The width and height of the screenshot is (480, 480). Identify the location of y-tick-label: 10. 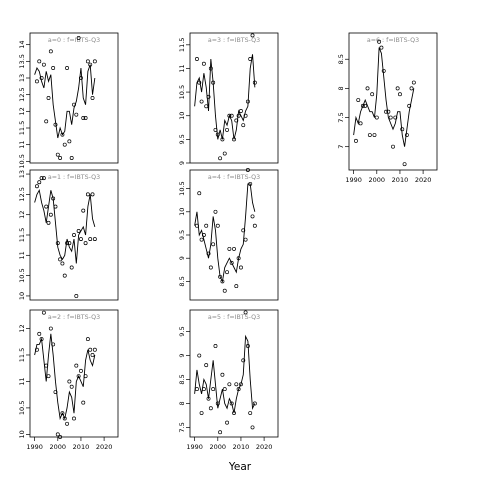
(22, 296).